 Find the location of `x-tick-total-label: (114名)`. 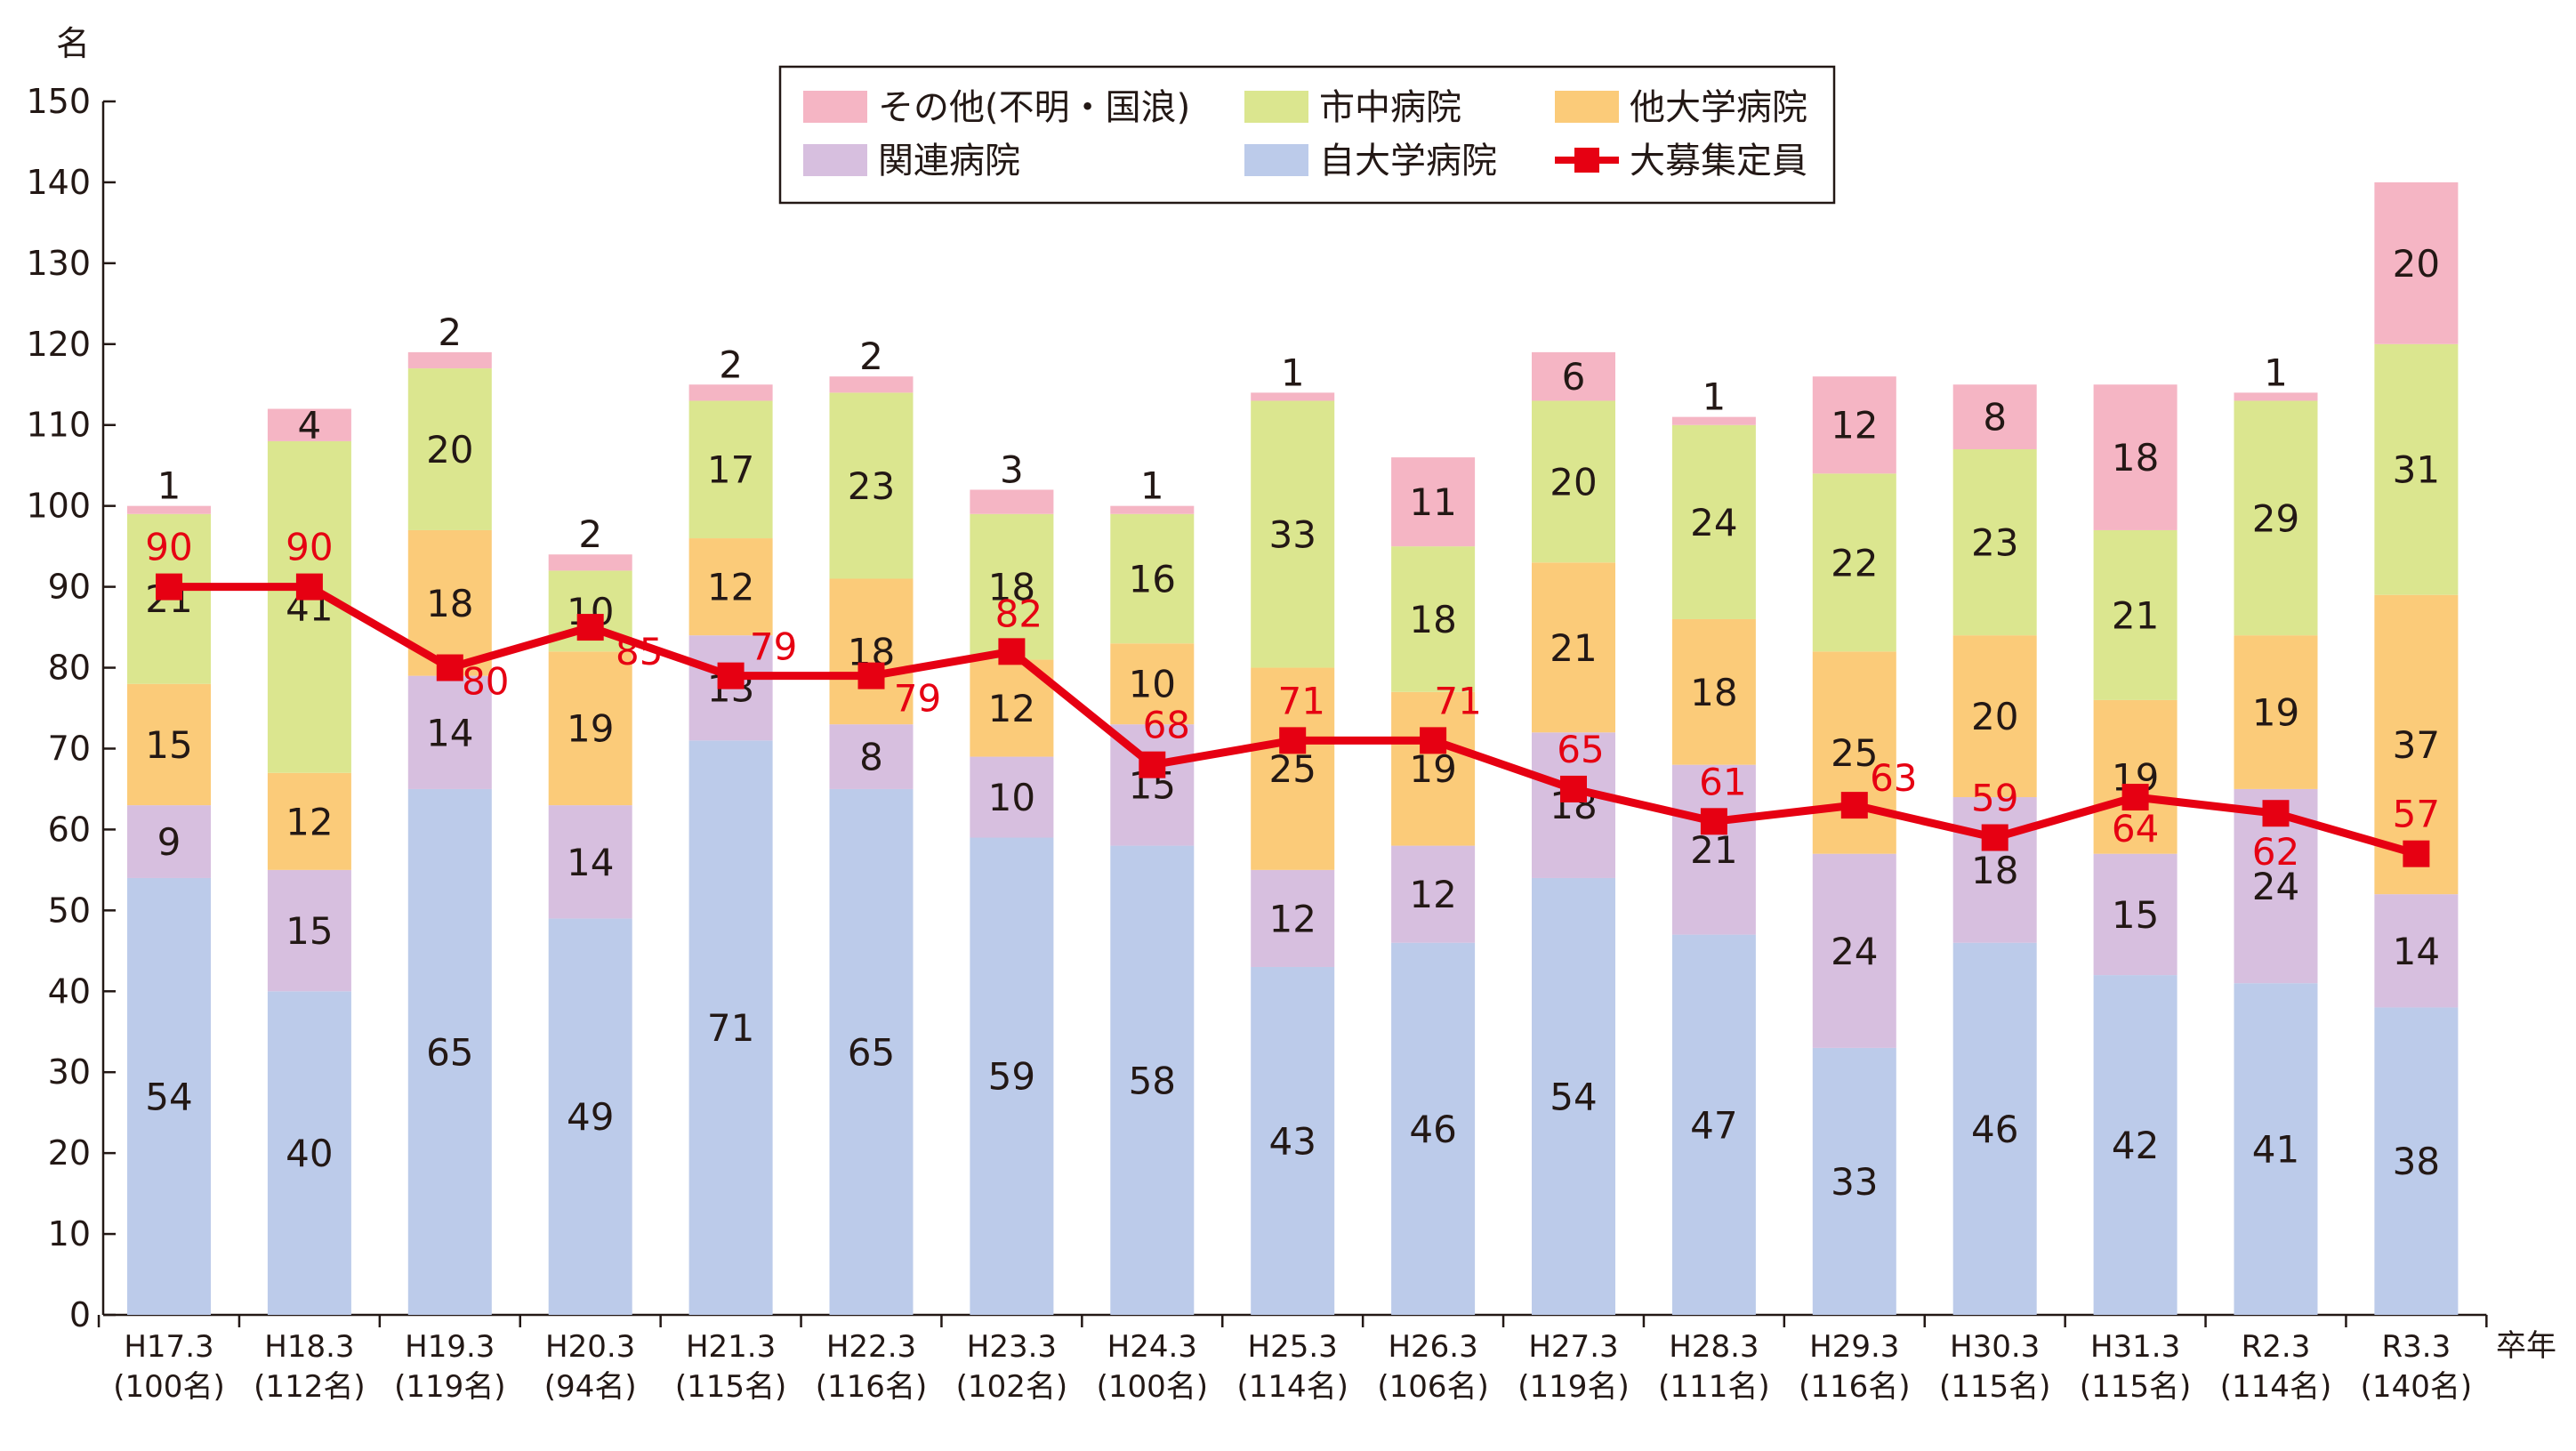

x-tick-total-label: (114名) is located at coordinates (1292, 1387).